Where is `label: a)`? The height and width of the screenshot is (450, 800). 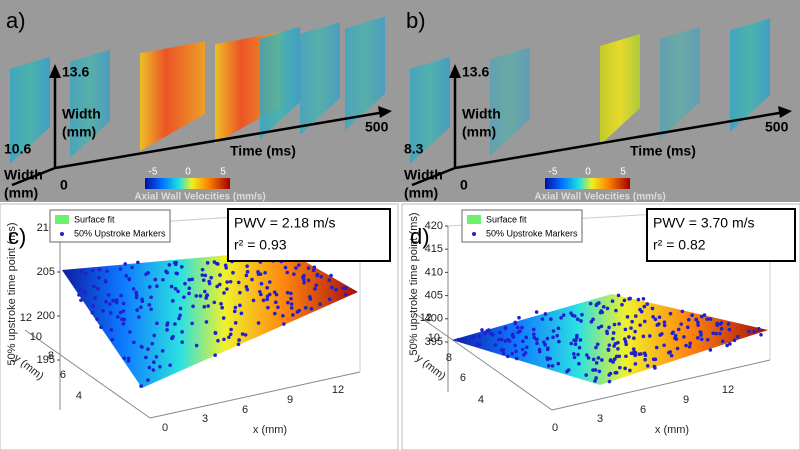 label: a) is located at coordinates (16, 20).